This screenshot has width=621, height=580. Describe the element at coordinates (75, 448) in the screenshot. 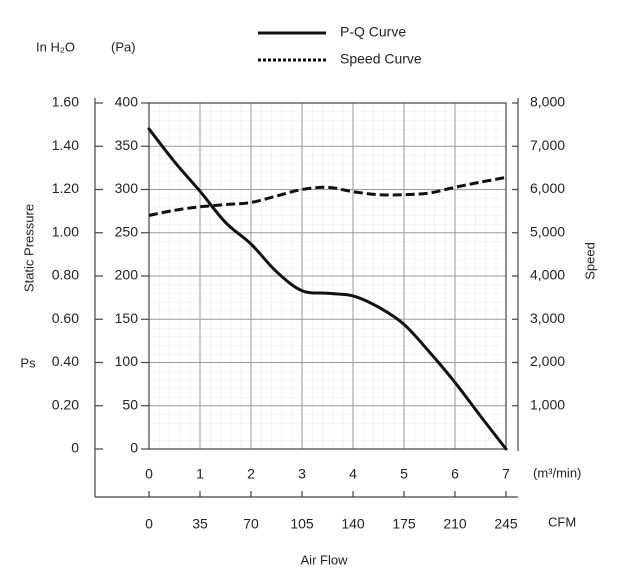

I see `inh2o-tick-label: 0` at that location.